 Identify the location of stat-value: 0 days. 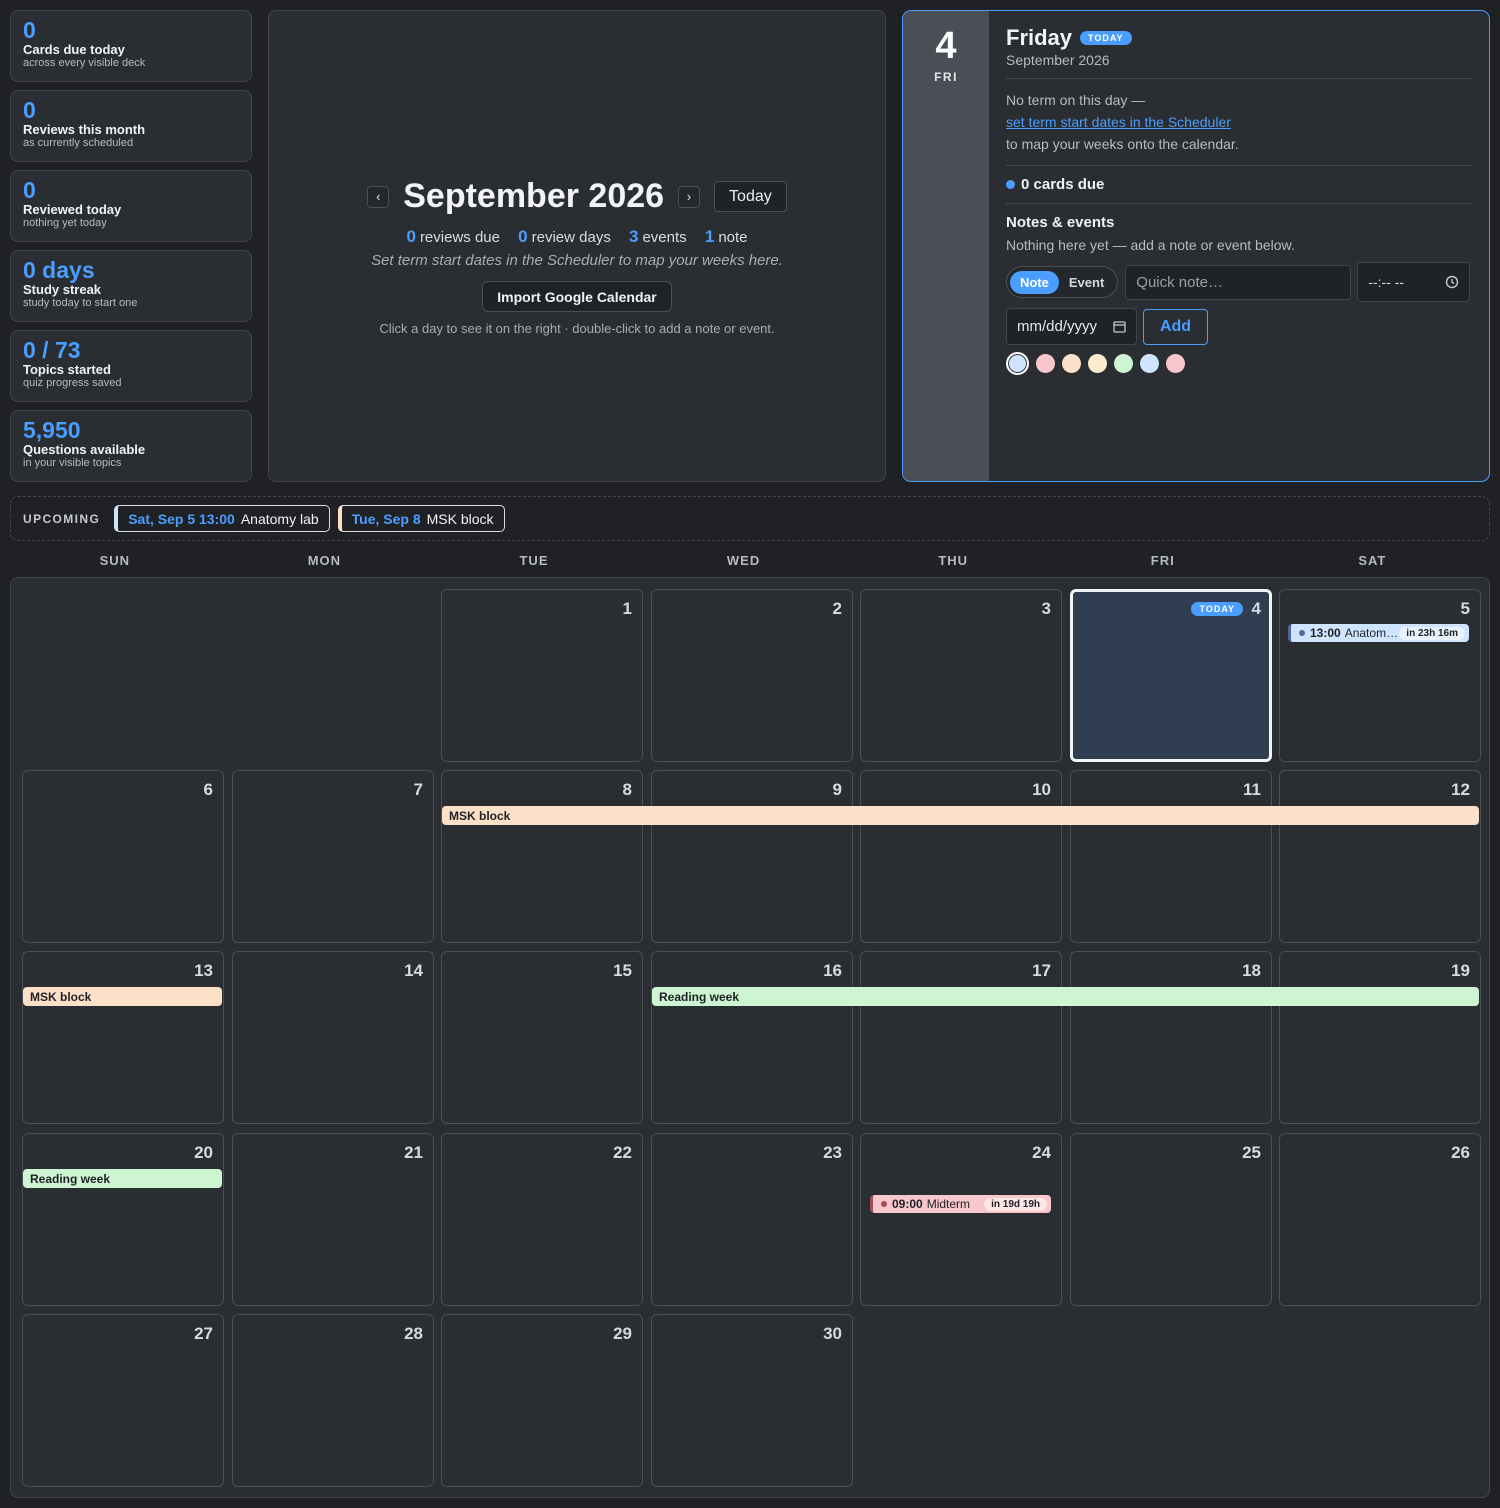
(59, 270).